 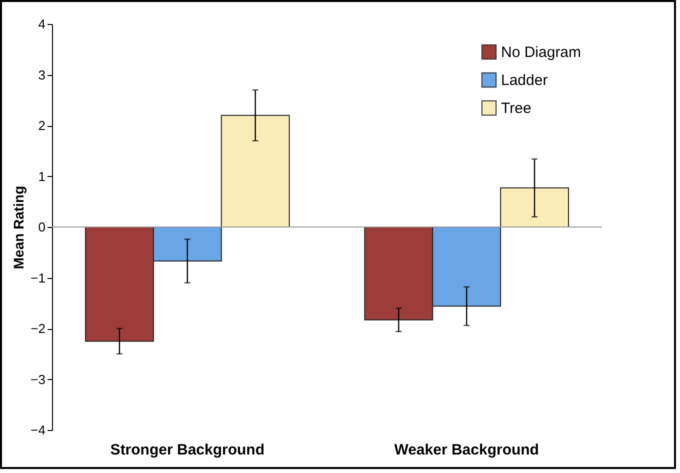 I want to click on y-tick-label: −4, so click(x=38, y=430).